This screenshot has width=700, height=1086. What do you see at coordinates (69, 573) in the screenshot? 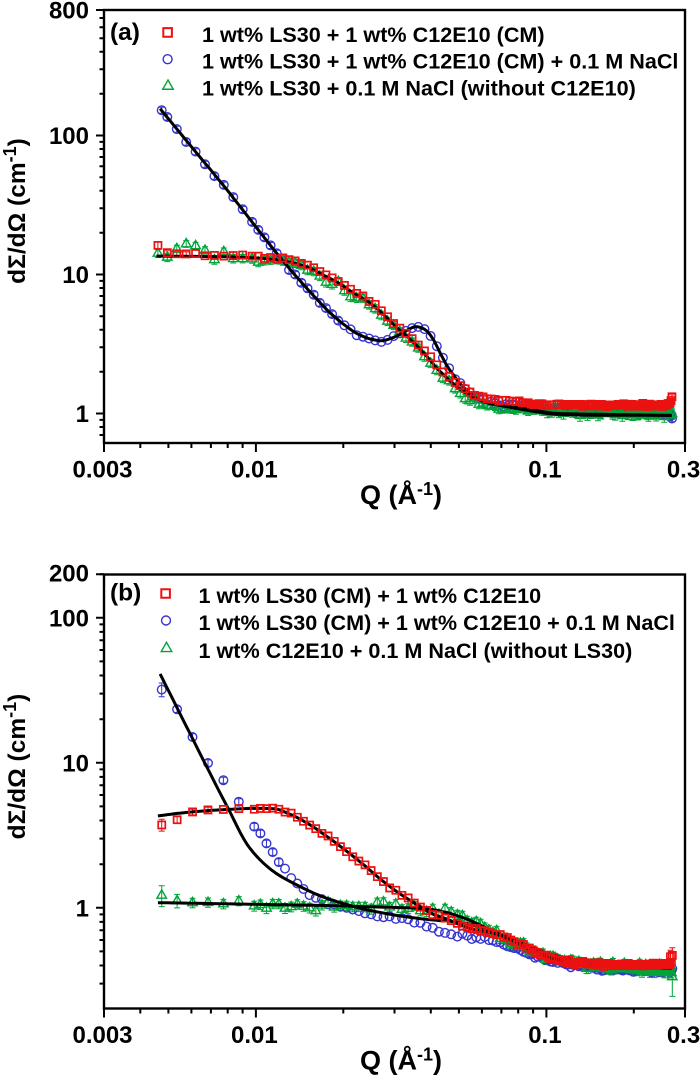
I see `svg-text: 200` at bounding box center [69, 573].